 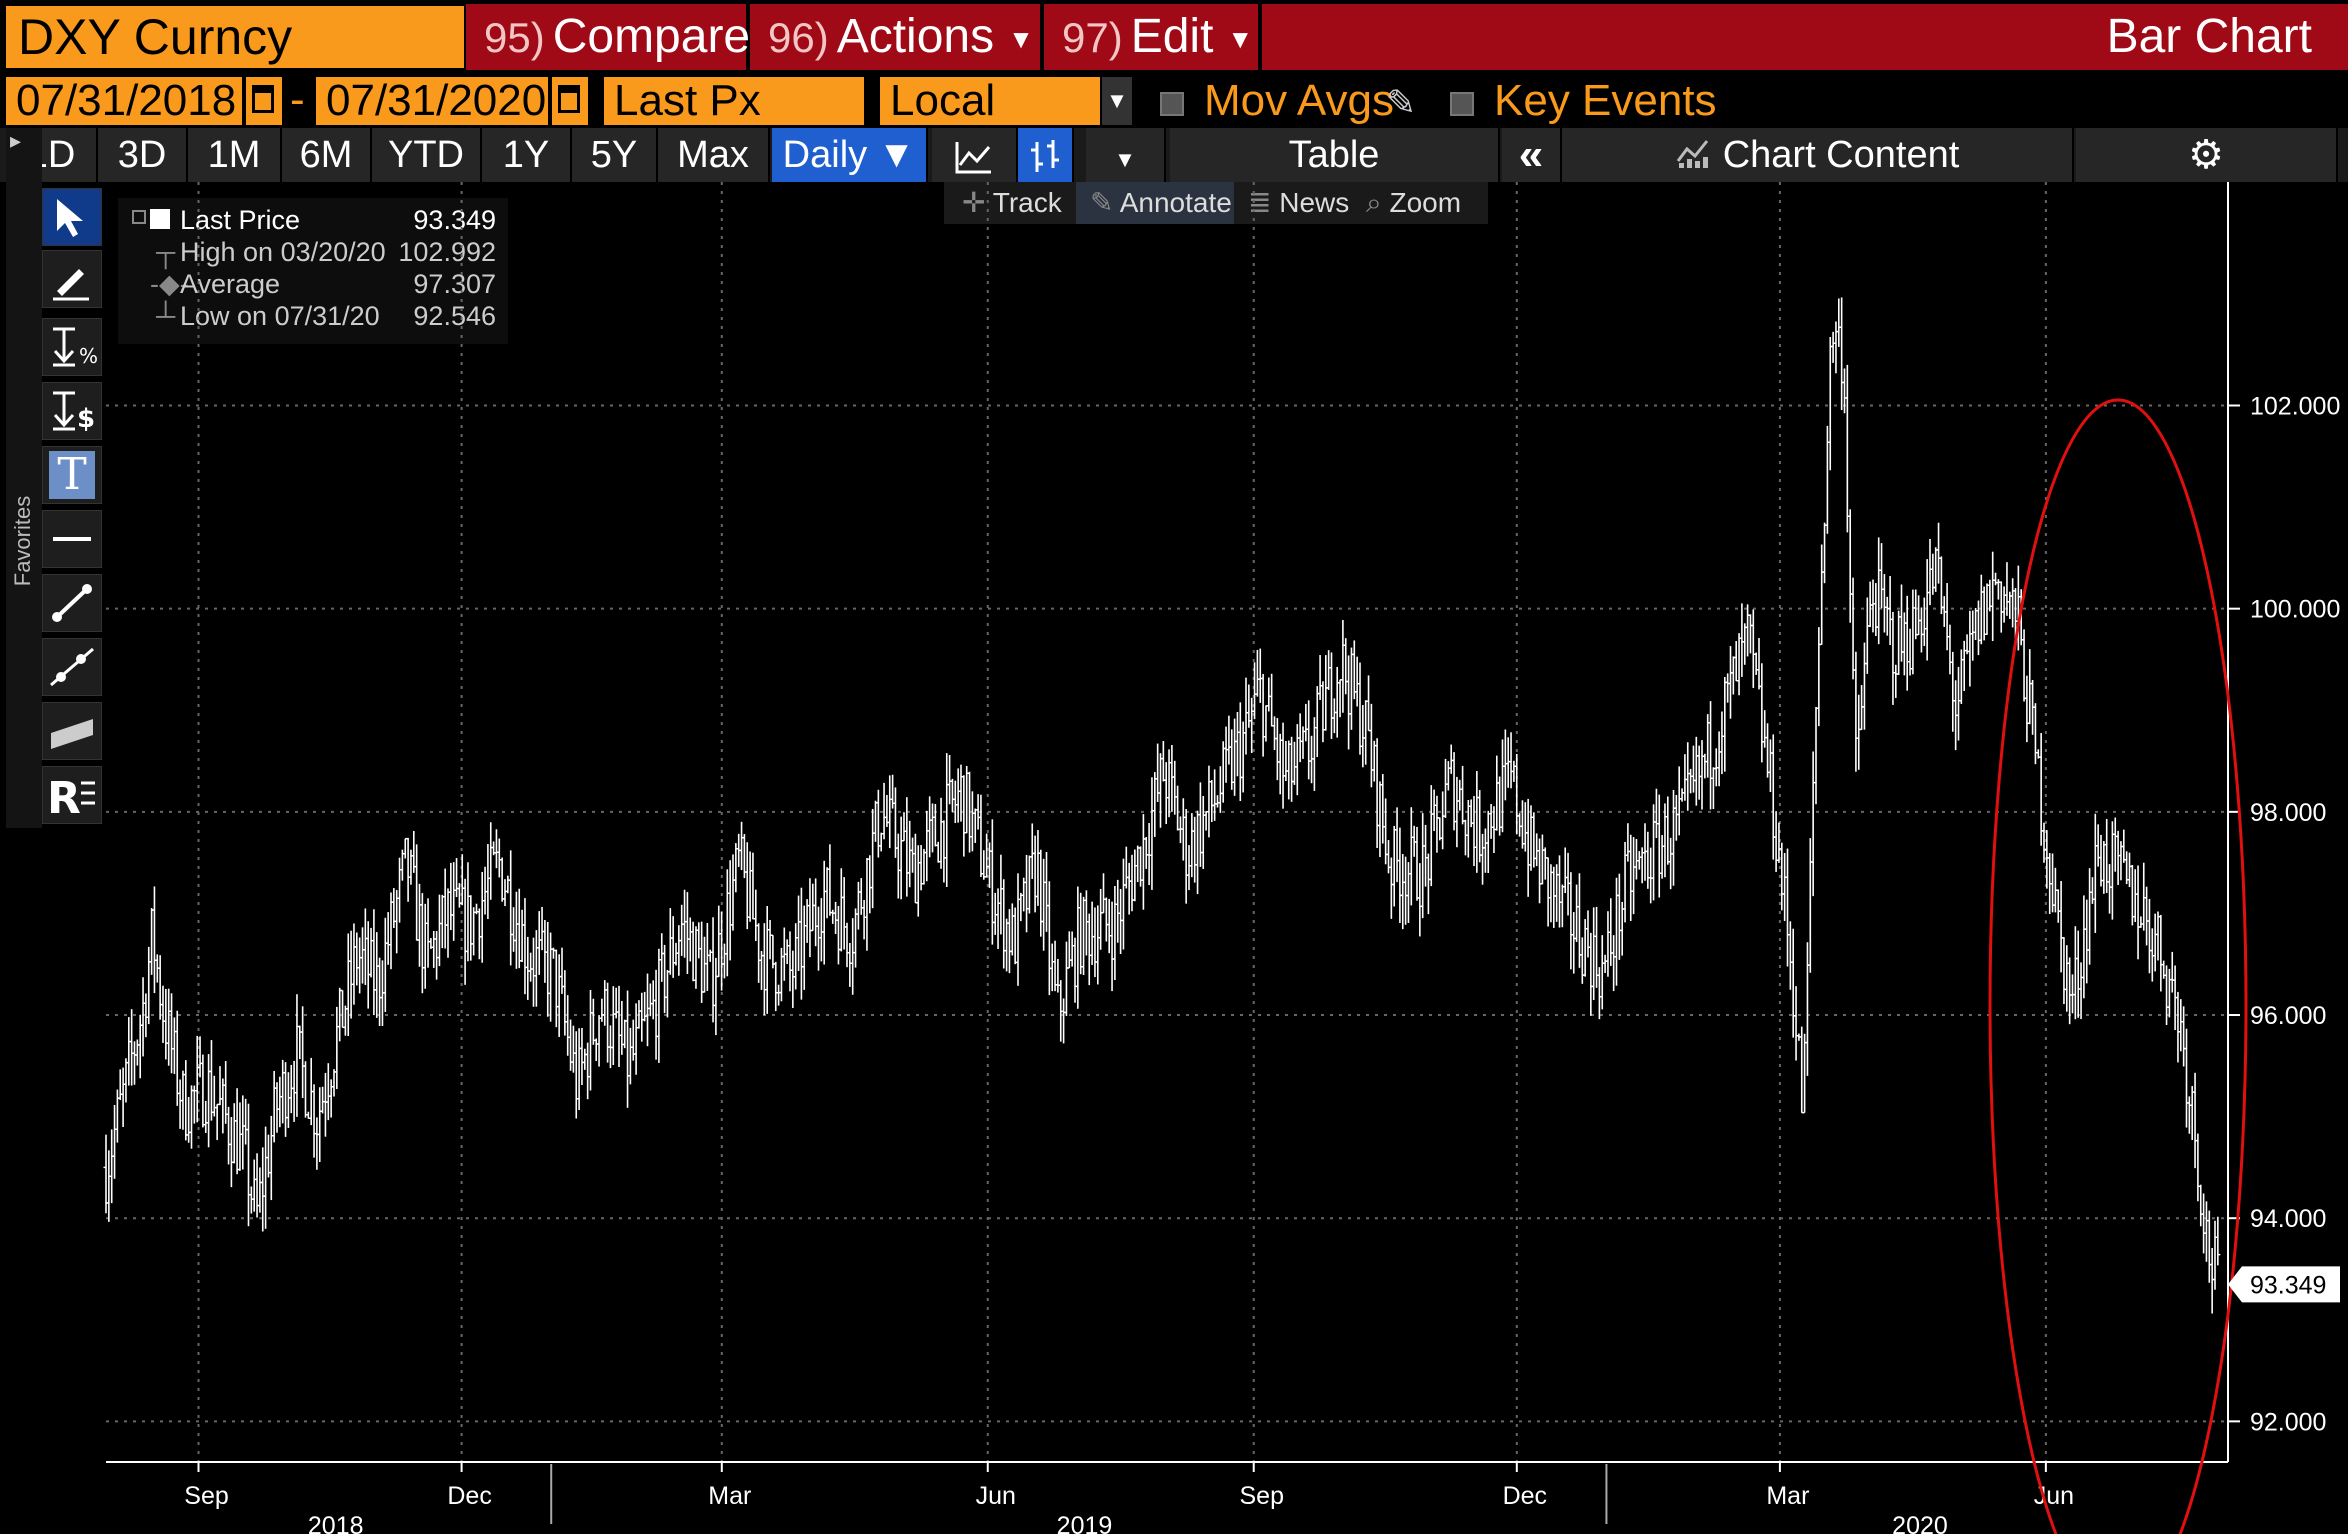 What do you see at coordinates (313, 220) in the screenshot?
I see `legend-last-price: Last Price 93.349` at bounding box center [313, 220].